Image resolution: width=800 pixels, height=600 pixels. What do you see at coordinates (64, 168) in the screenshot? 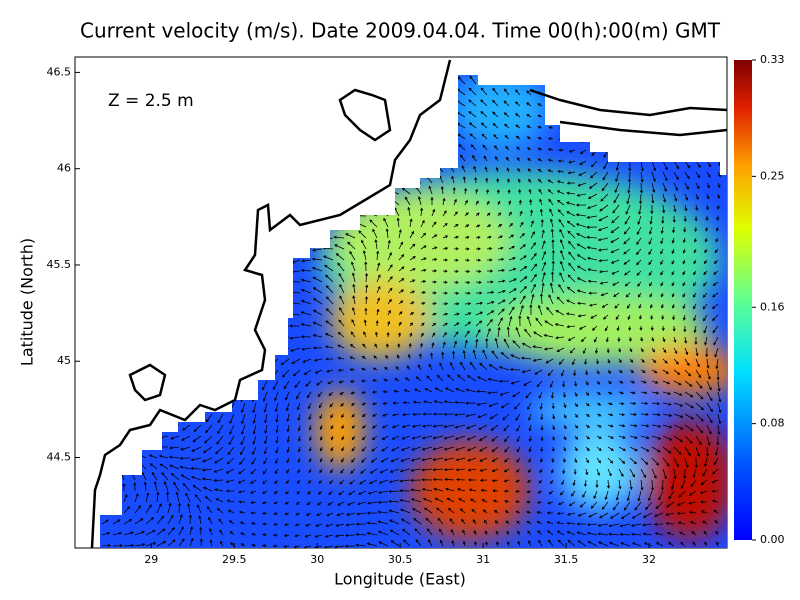
I see `y-tick-label: 46` at bounding box center [64, 168].